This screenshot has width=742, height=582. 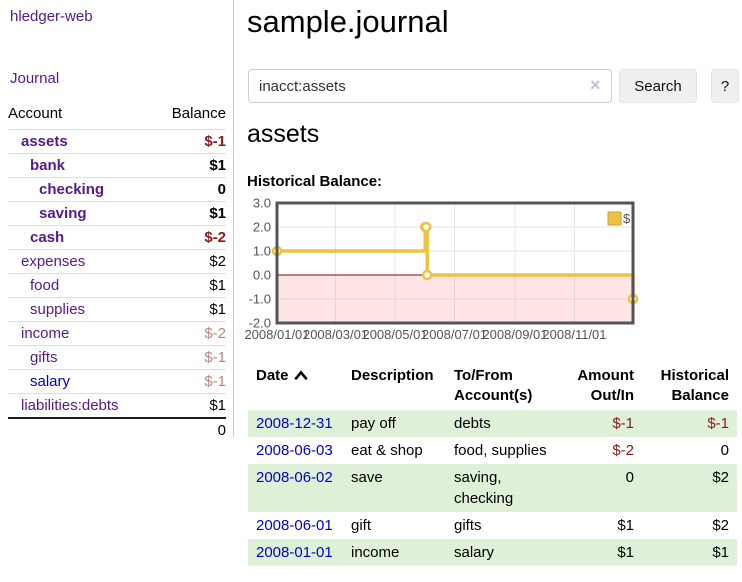 What do you see at coordinates (574, 334) in the screenshot?
I see `x-tick-label: 2008/11/01` at bounding box center [574, 334].